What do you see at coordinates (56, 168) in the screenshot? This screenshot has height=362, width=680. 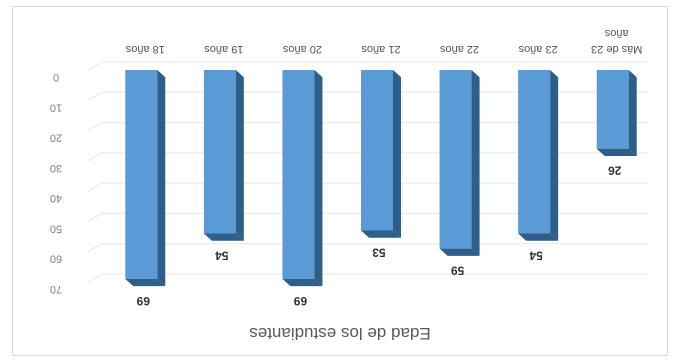 I see `y-tick-label: 30` at bounding box center [56, 168].